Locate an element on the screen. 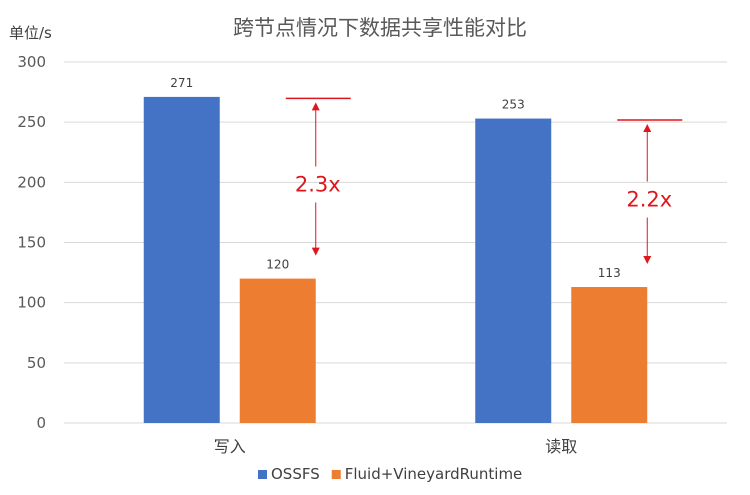  y-tick-label: 300 is located at coordinates (31, 62).